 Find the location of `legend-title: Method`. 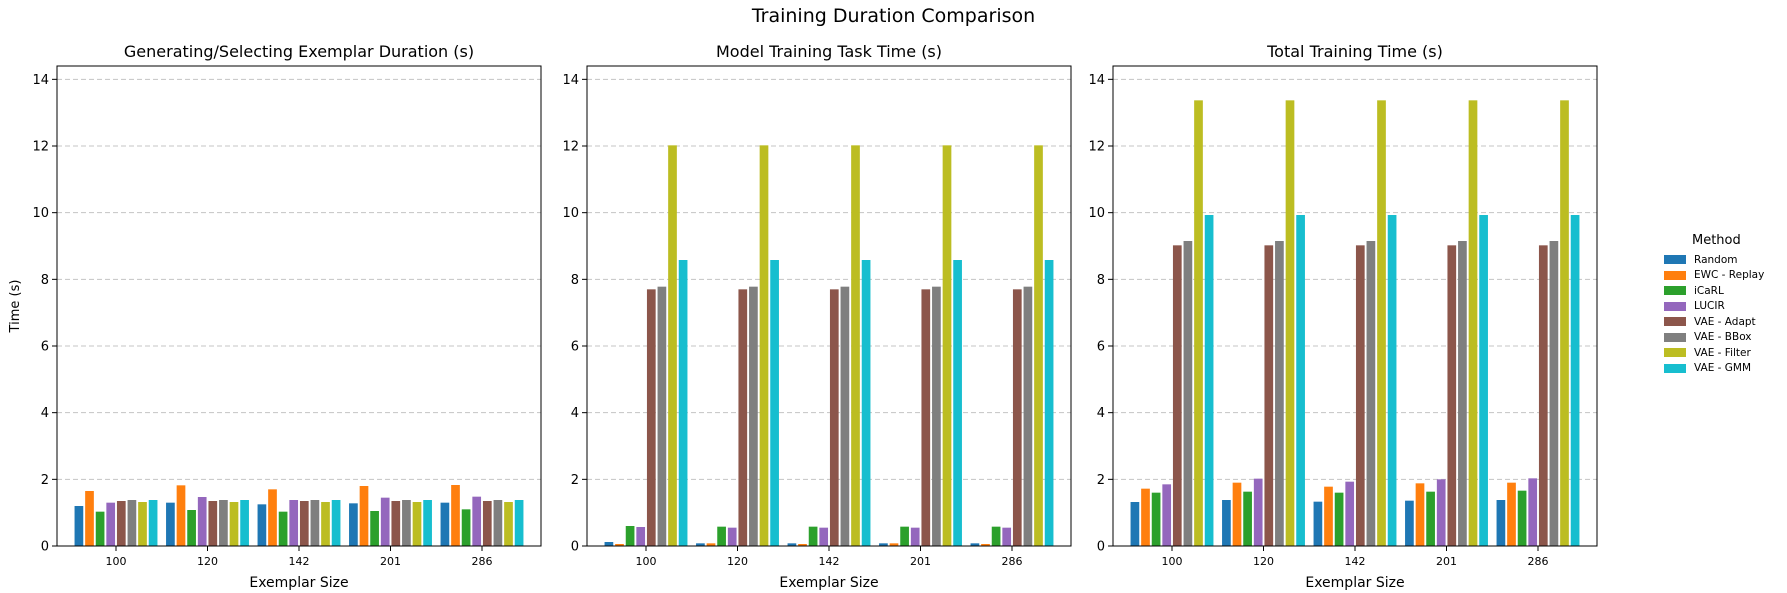

legend-title: Method is located at coordinates (1716, 240).